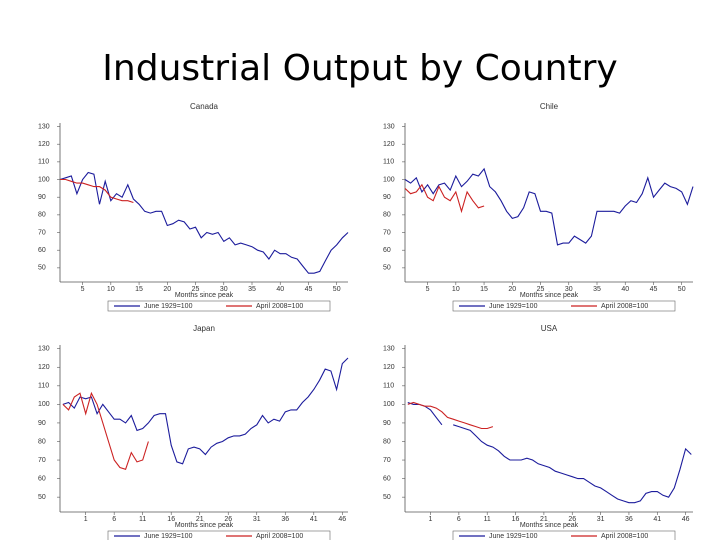 The width and height of the screenshot is (720, 540). What do you see at coordinates (512, 289) in the screenshot?
I see `x-tick-label: 20` at bounding box center [512, 289].